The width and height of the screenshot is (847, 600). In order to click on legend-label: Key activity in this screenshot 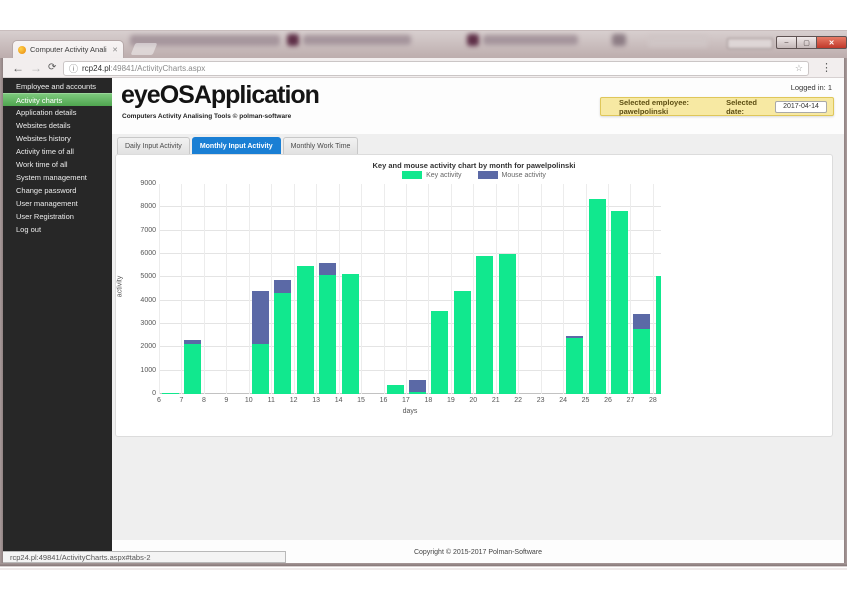, I will do `click(444, 175)`.